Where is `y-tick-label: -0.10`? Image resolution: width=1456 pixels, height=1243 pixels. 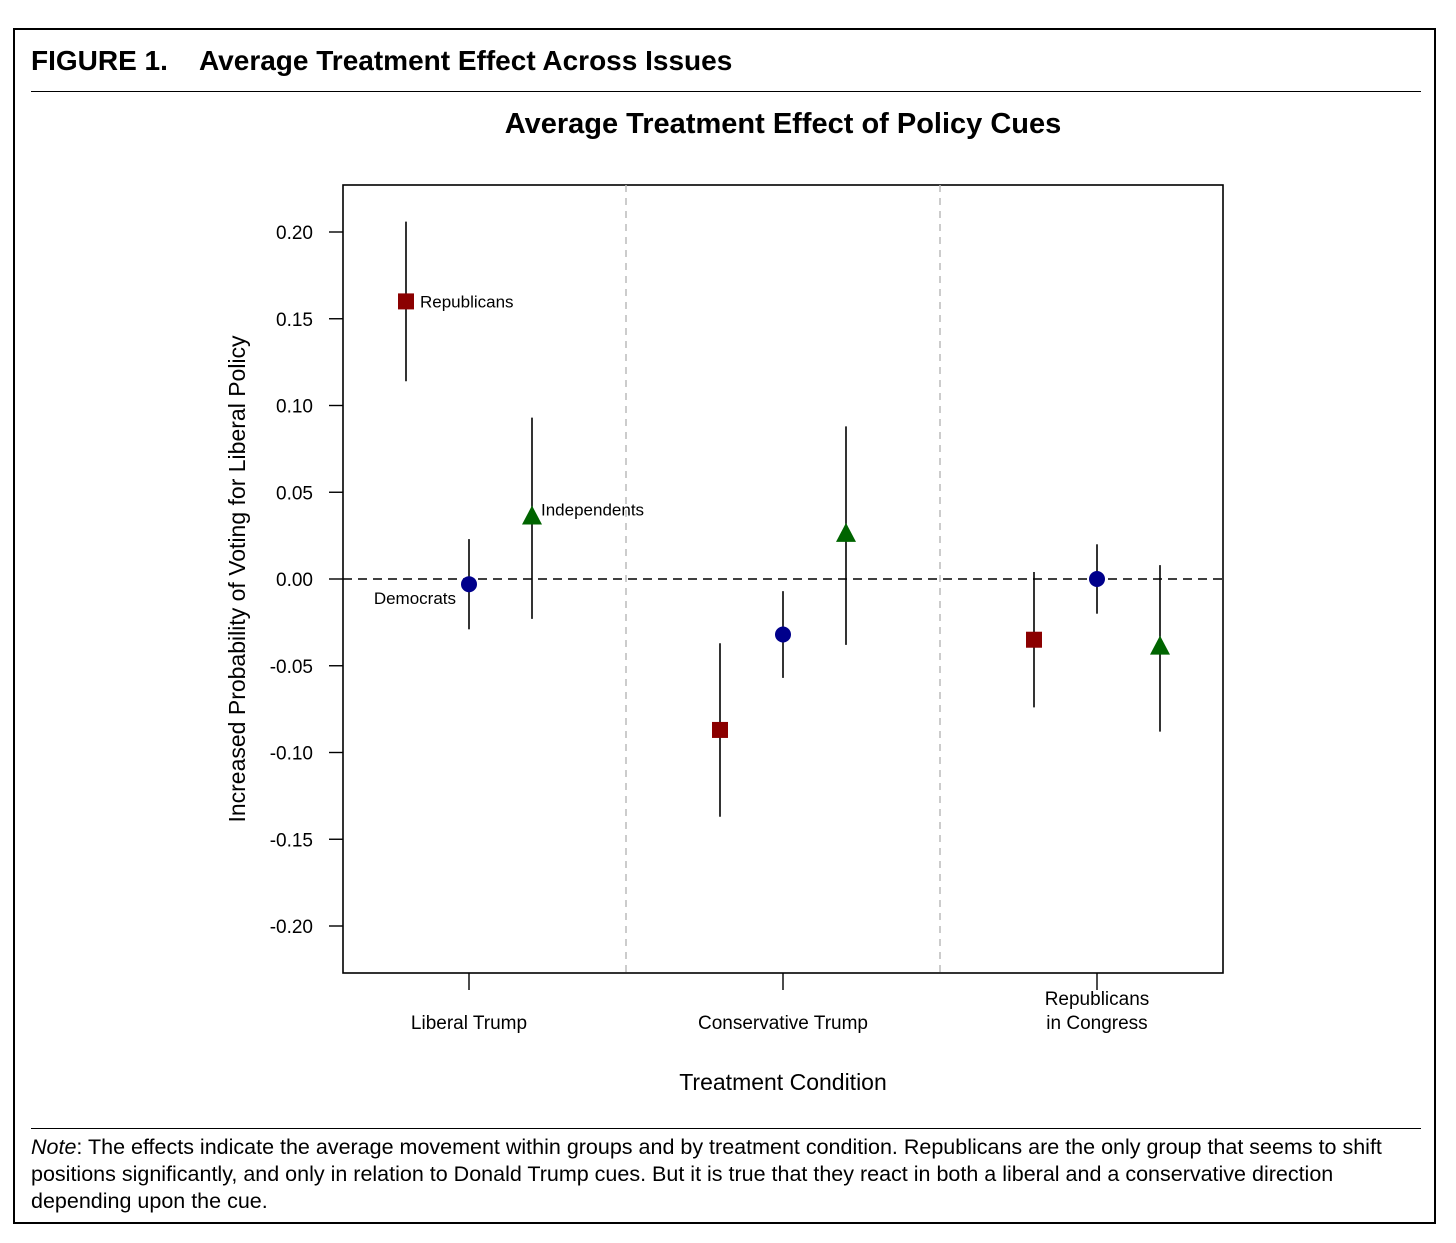
y-tick-label: -0.10 is located at coordinates (291, 754).